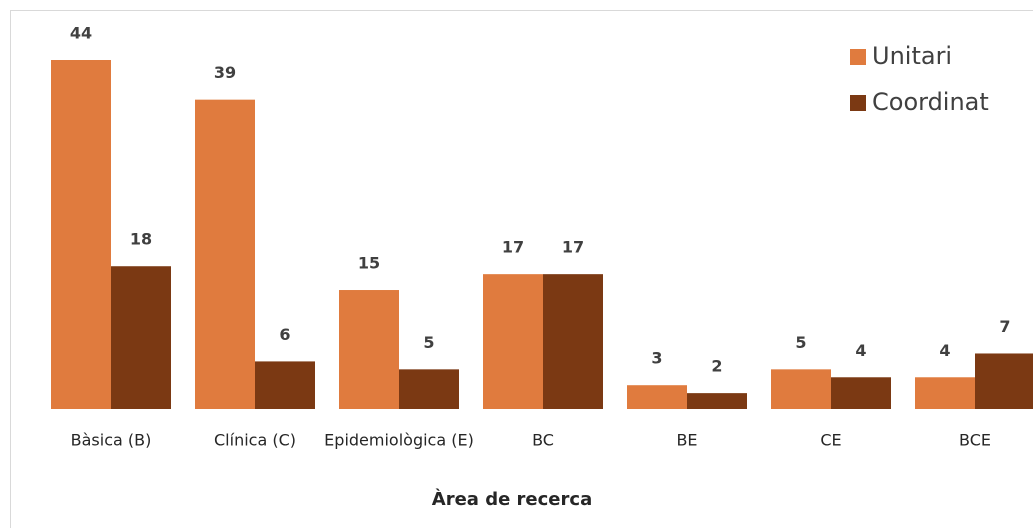 This screenshot has width=1033, height=528. I want to click on x-tick-label: Bàsica (B), so click(111, 440).